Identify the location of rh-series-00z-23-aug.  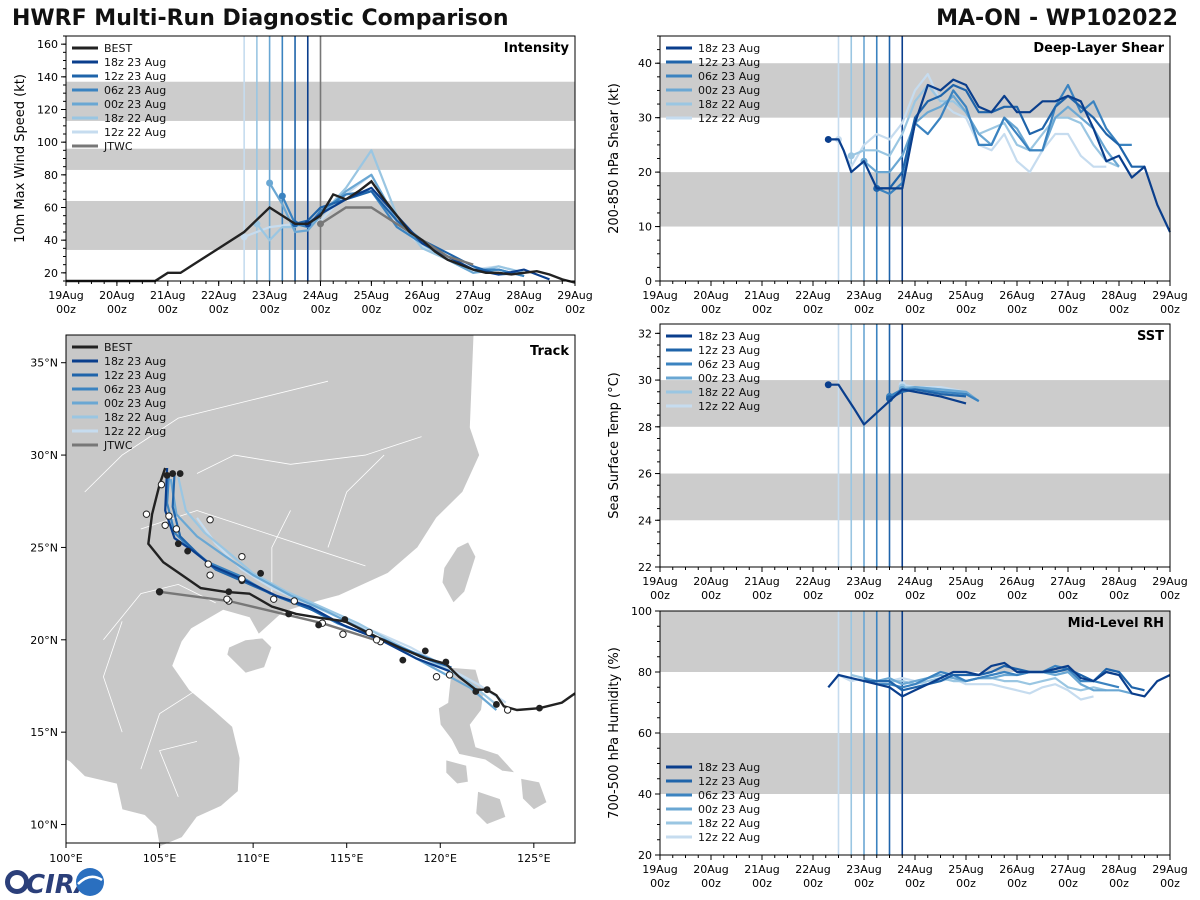
(998, 682).